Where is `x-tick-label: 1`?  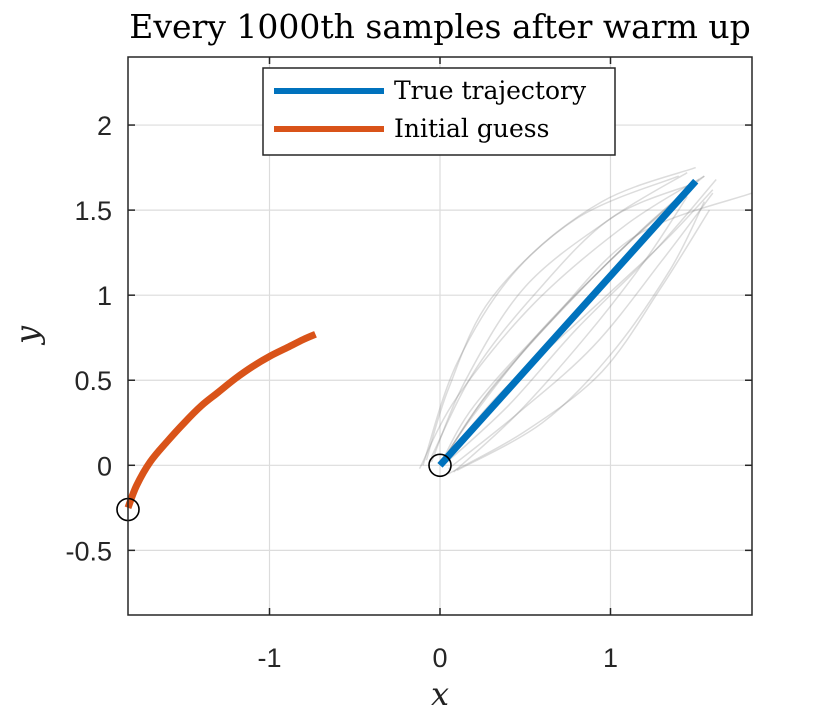 x-tick-label: 1 is located at coordinates (610, 658).